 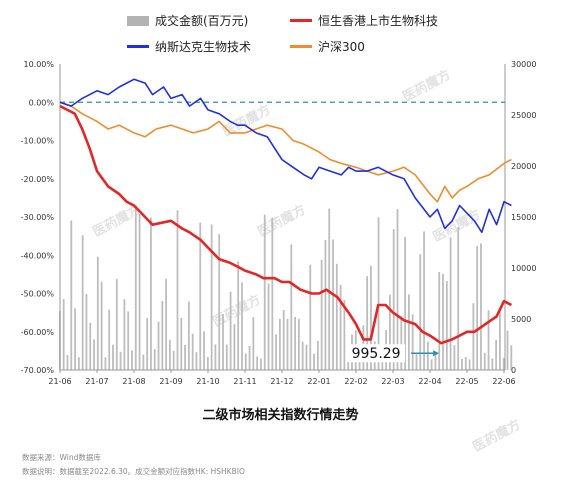 What do you see at coordinates (96, 381) in the screenshot?
I see `x-tick-label: 21-07` at bounding box center [96, 381].